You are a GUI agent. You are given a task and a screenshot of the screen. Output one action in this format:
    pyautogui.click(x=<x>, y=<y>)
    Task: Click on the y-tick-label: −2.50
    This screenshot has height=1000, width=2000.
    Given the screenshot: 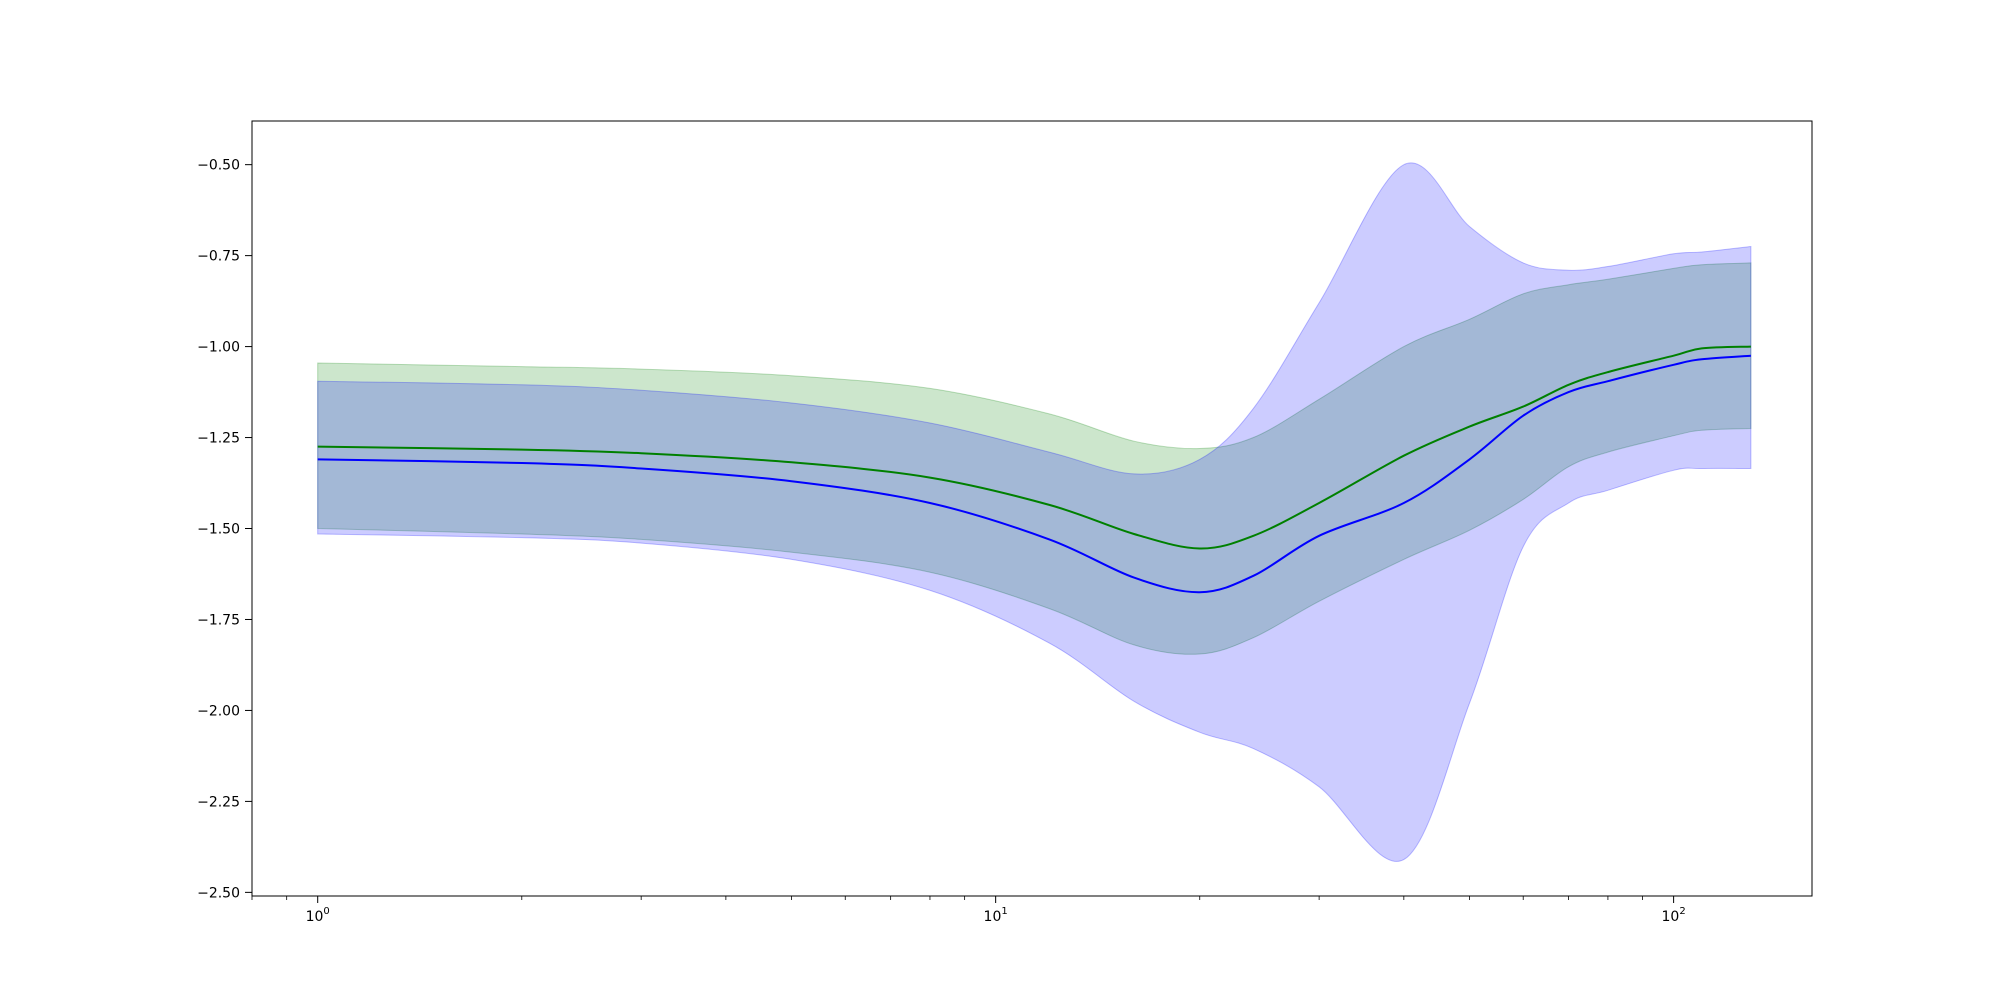 What is the action you would take?
    pyautogui.click(x=218, y=893)
    